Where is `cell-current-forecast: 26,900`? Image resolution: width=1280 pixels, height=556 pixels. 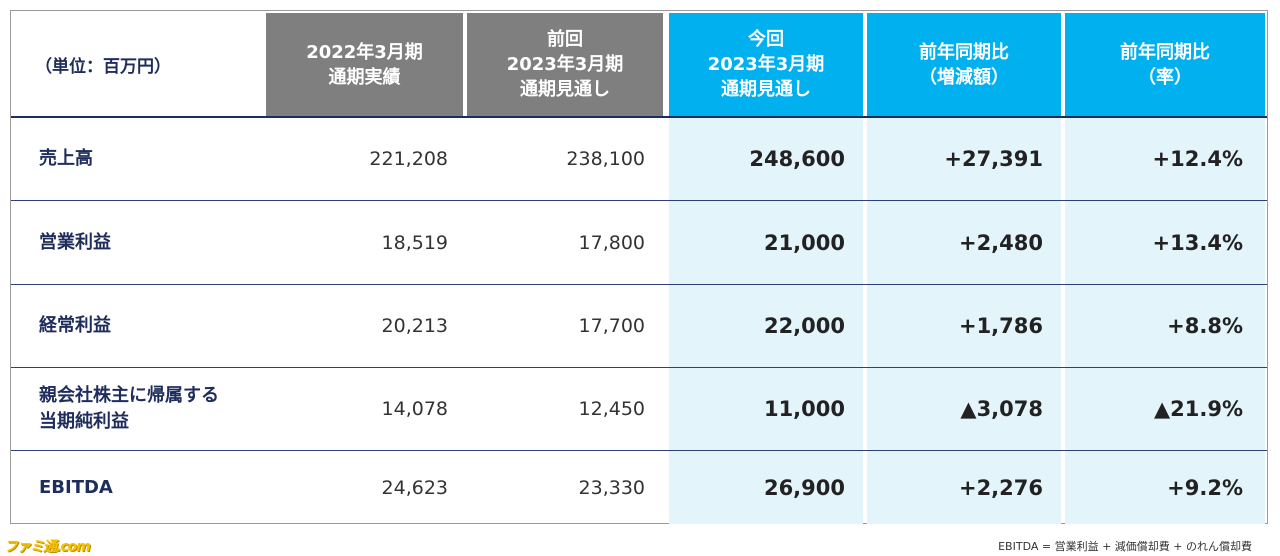
cell-current-forecast: 26,900 is located at coordinates (804, 487).